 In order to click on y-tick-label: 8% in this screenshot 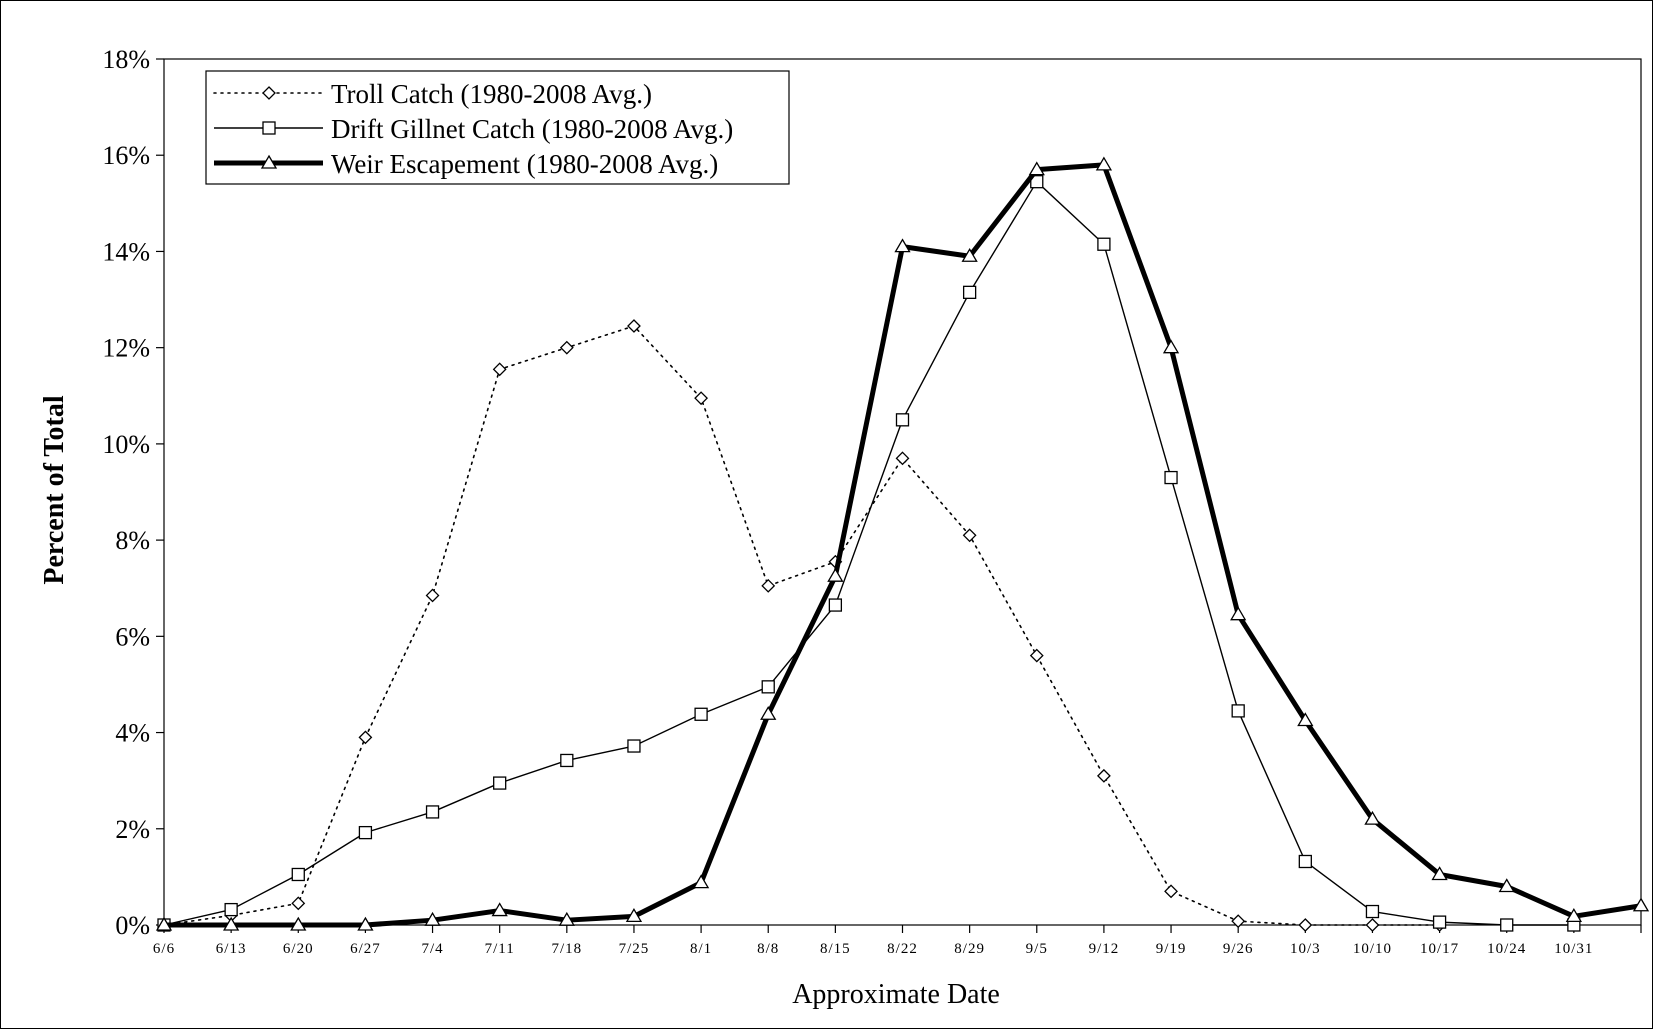, I will do `click(132, 540)`.